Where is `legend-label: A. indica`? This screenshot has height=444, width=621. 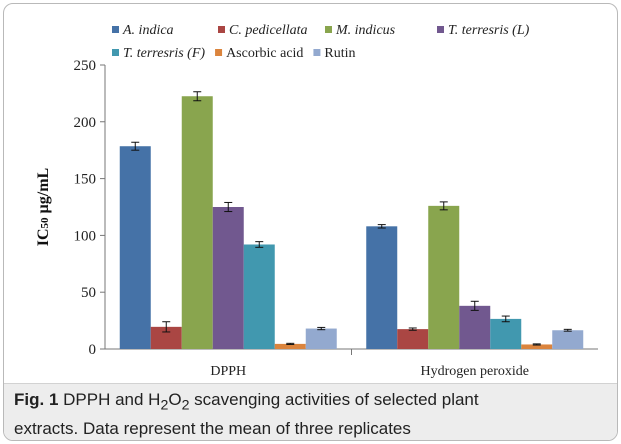
legend-label: A. indica is located at coordinates (148, 30).